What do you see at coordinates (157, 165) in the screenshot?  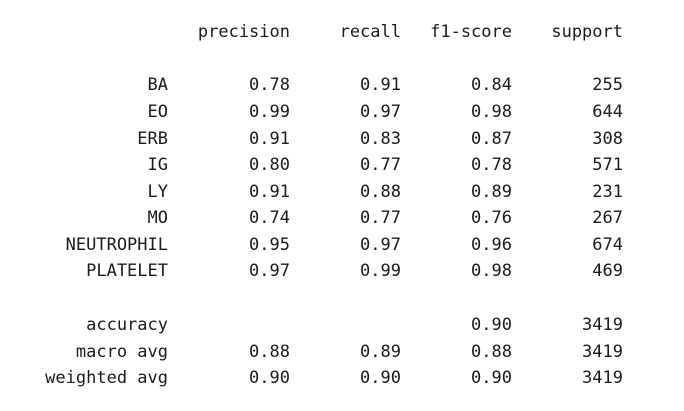 I see `row-label: IG` at bounding box center [157, 165].